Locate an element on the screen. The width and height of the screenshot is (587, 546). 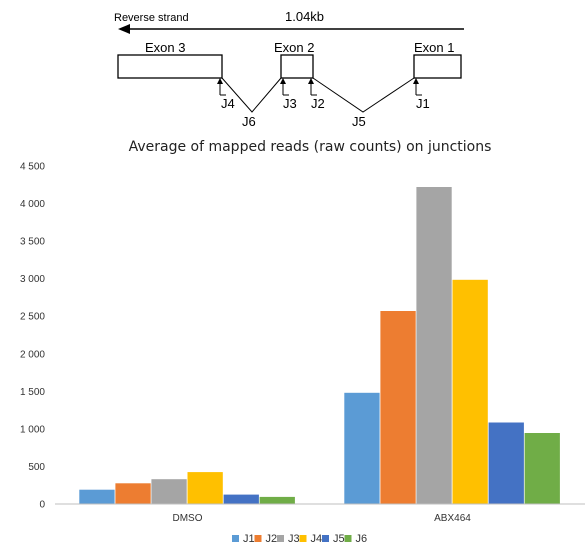
x-category-label: ABX464 is located at coordinates (452, 518).